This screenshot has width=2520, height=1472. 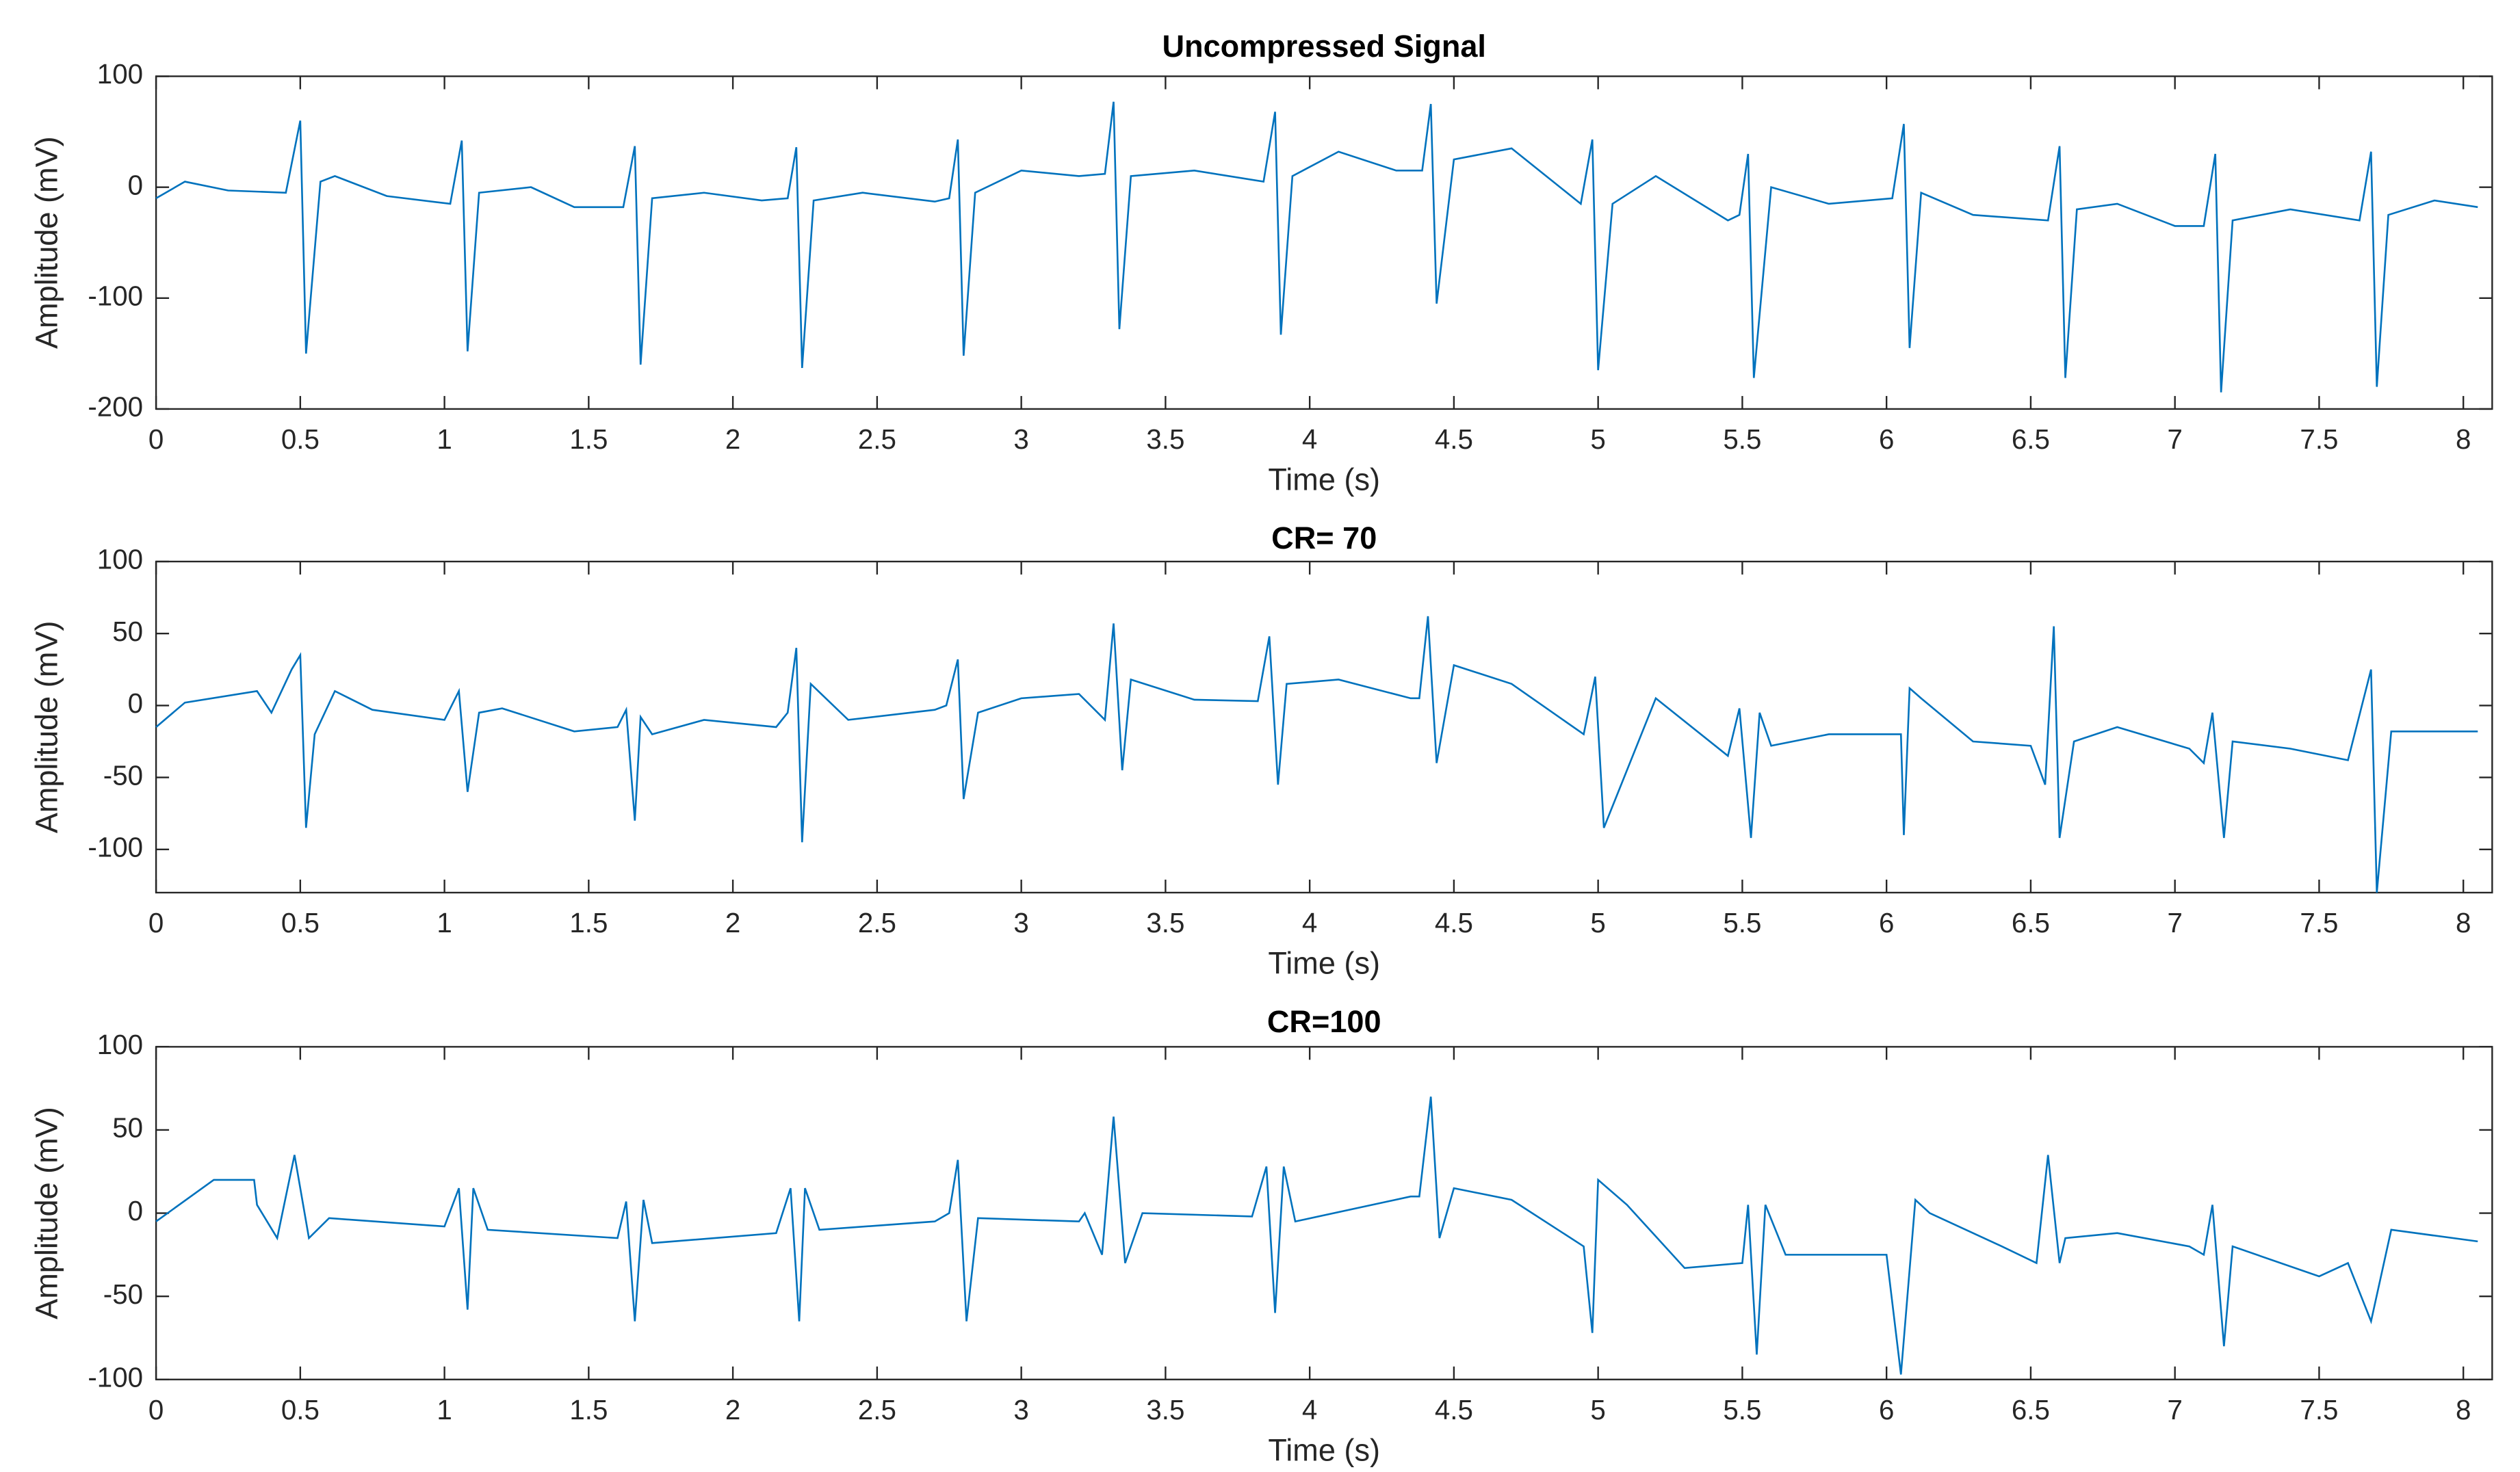 I want to click on chart-title: CR= 70, so click(x=1324, y=538).